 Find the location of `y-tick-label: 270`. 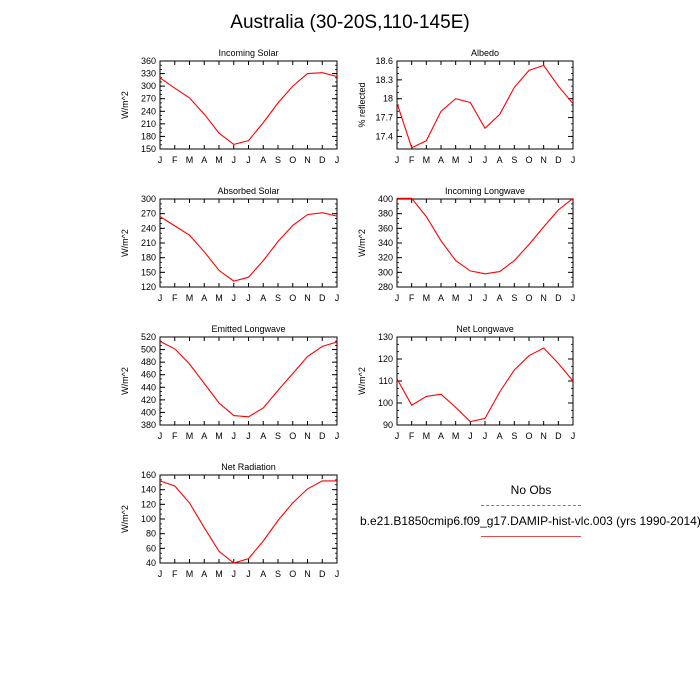

y-tick-label: 270 is located at coordinates (148, 99).